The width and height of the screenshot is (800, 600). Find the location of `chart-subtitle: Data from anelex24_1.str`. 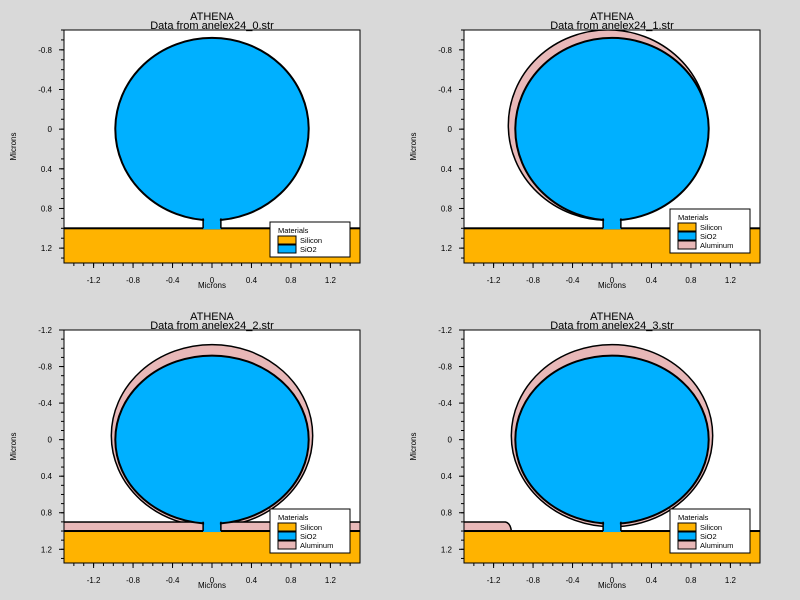

chart-subtitle: Data from anelex24_1.str is located at coordinates (612, 26).